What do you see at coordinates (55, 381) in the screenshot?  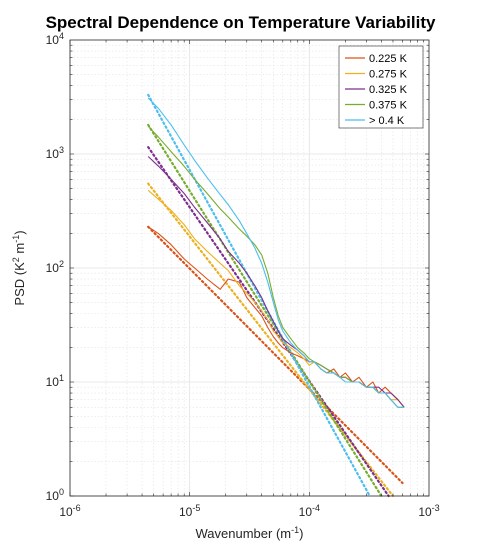 I see `y-tick-label: 10¹` at bounding box center [55, 381].